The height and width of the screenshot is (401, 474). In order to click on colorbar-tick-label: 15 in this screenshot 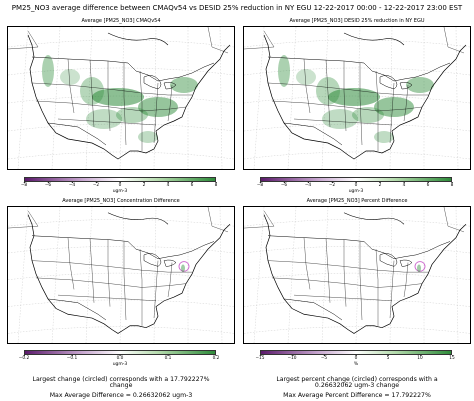, I will do `click(452, 357)`.